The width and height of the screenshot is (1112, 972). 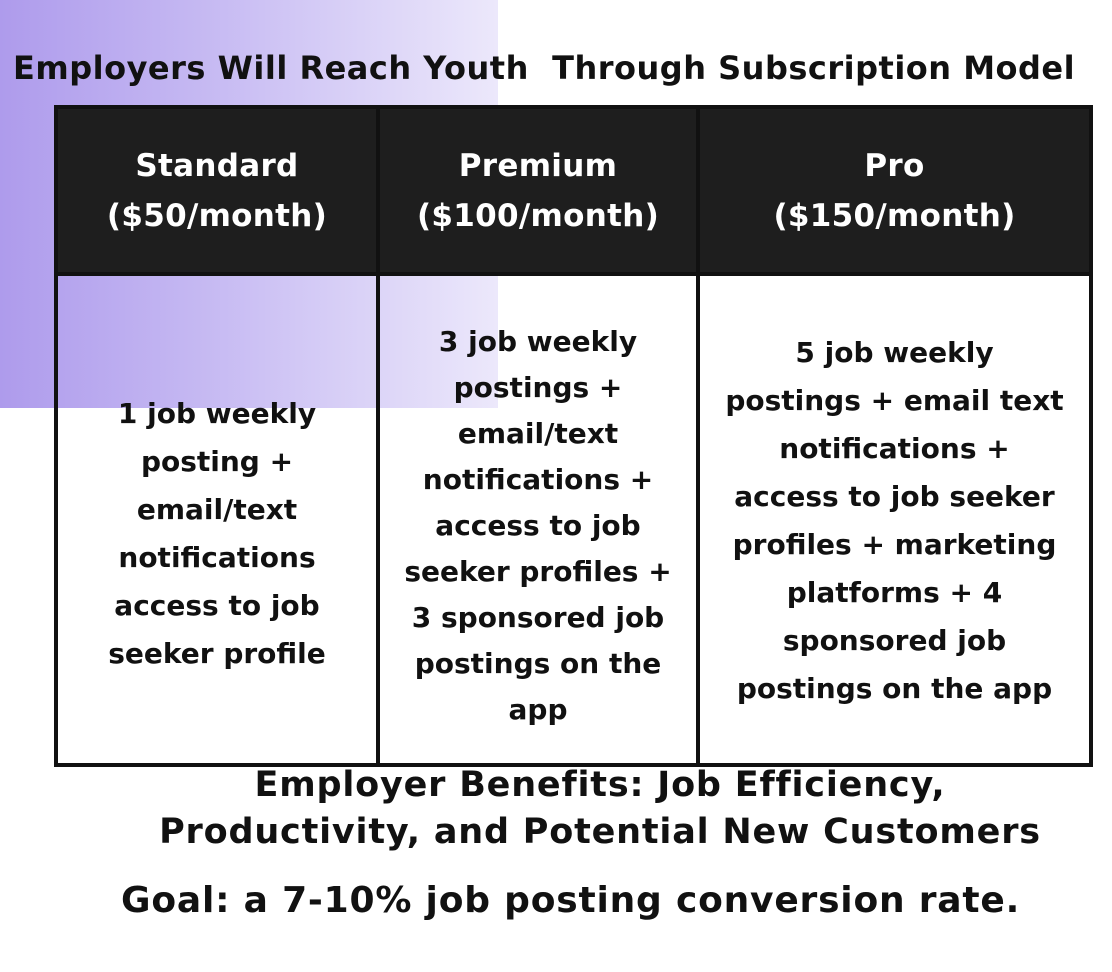 I want to click on plan-header-pro: Pro ($150/month), so click(x=894, y=191).